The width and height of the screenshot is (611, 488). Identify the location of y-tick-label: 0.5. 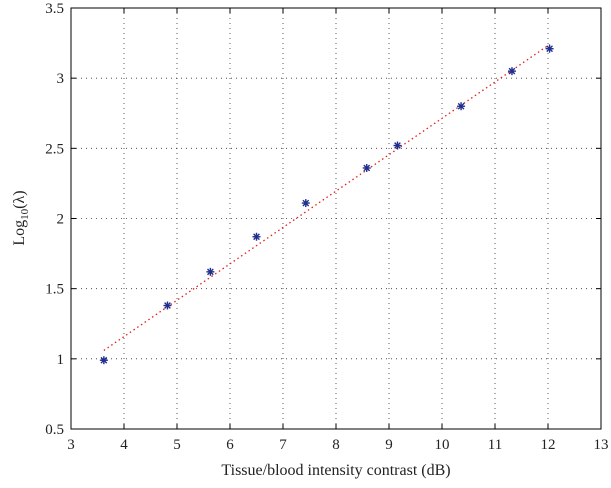
(54, 430).